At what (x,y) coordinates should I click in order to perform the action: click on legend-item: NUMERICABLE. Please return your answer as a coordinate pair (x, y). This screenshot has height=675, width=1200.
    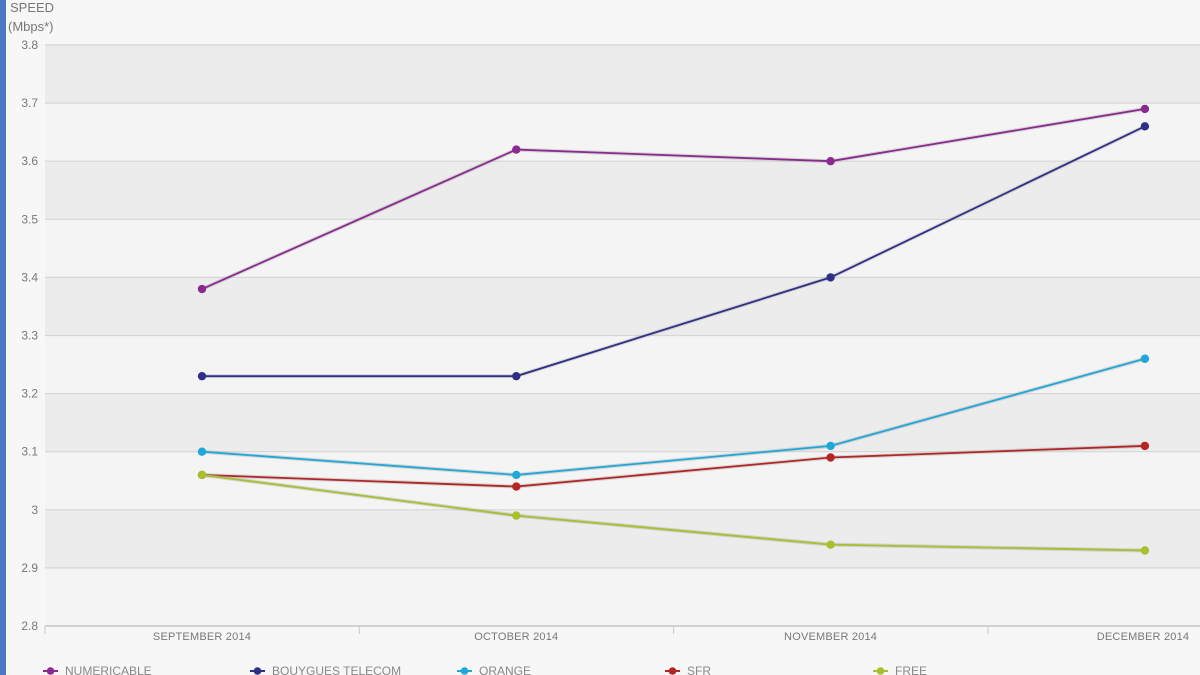
    Looking at the image, I should click on (97, 669).